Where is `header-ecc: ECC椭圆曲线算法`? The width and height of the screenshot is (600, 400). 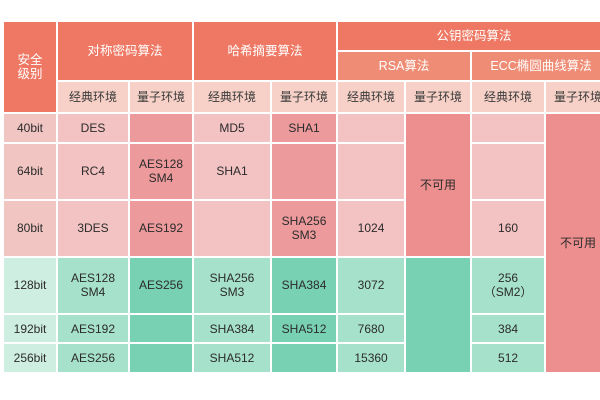 header-ecc: ECC椭圆曲线算法 is located at coordinates (536, 66).